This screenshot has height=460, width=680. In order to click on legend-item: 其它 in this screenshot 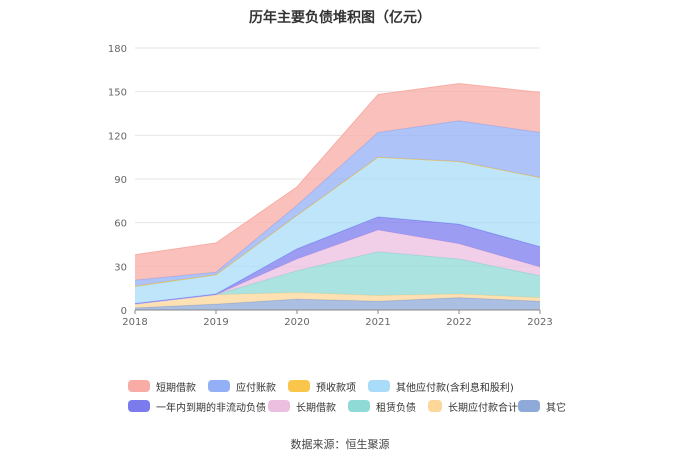, I will do `click(543, 406)`.